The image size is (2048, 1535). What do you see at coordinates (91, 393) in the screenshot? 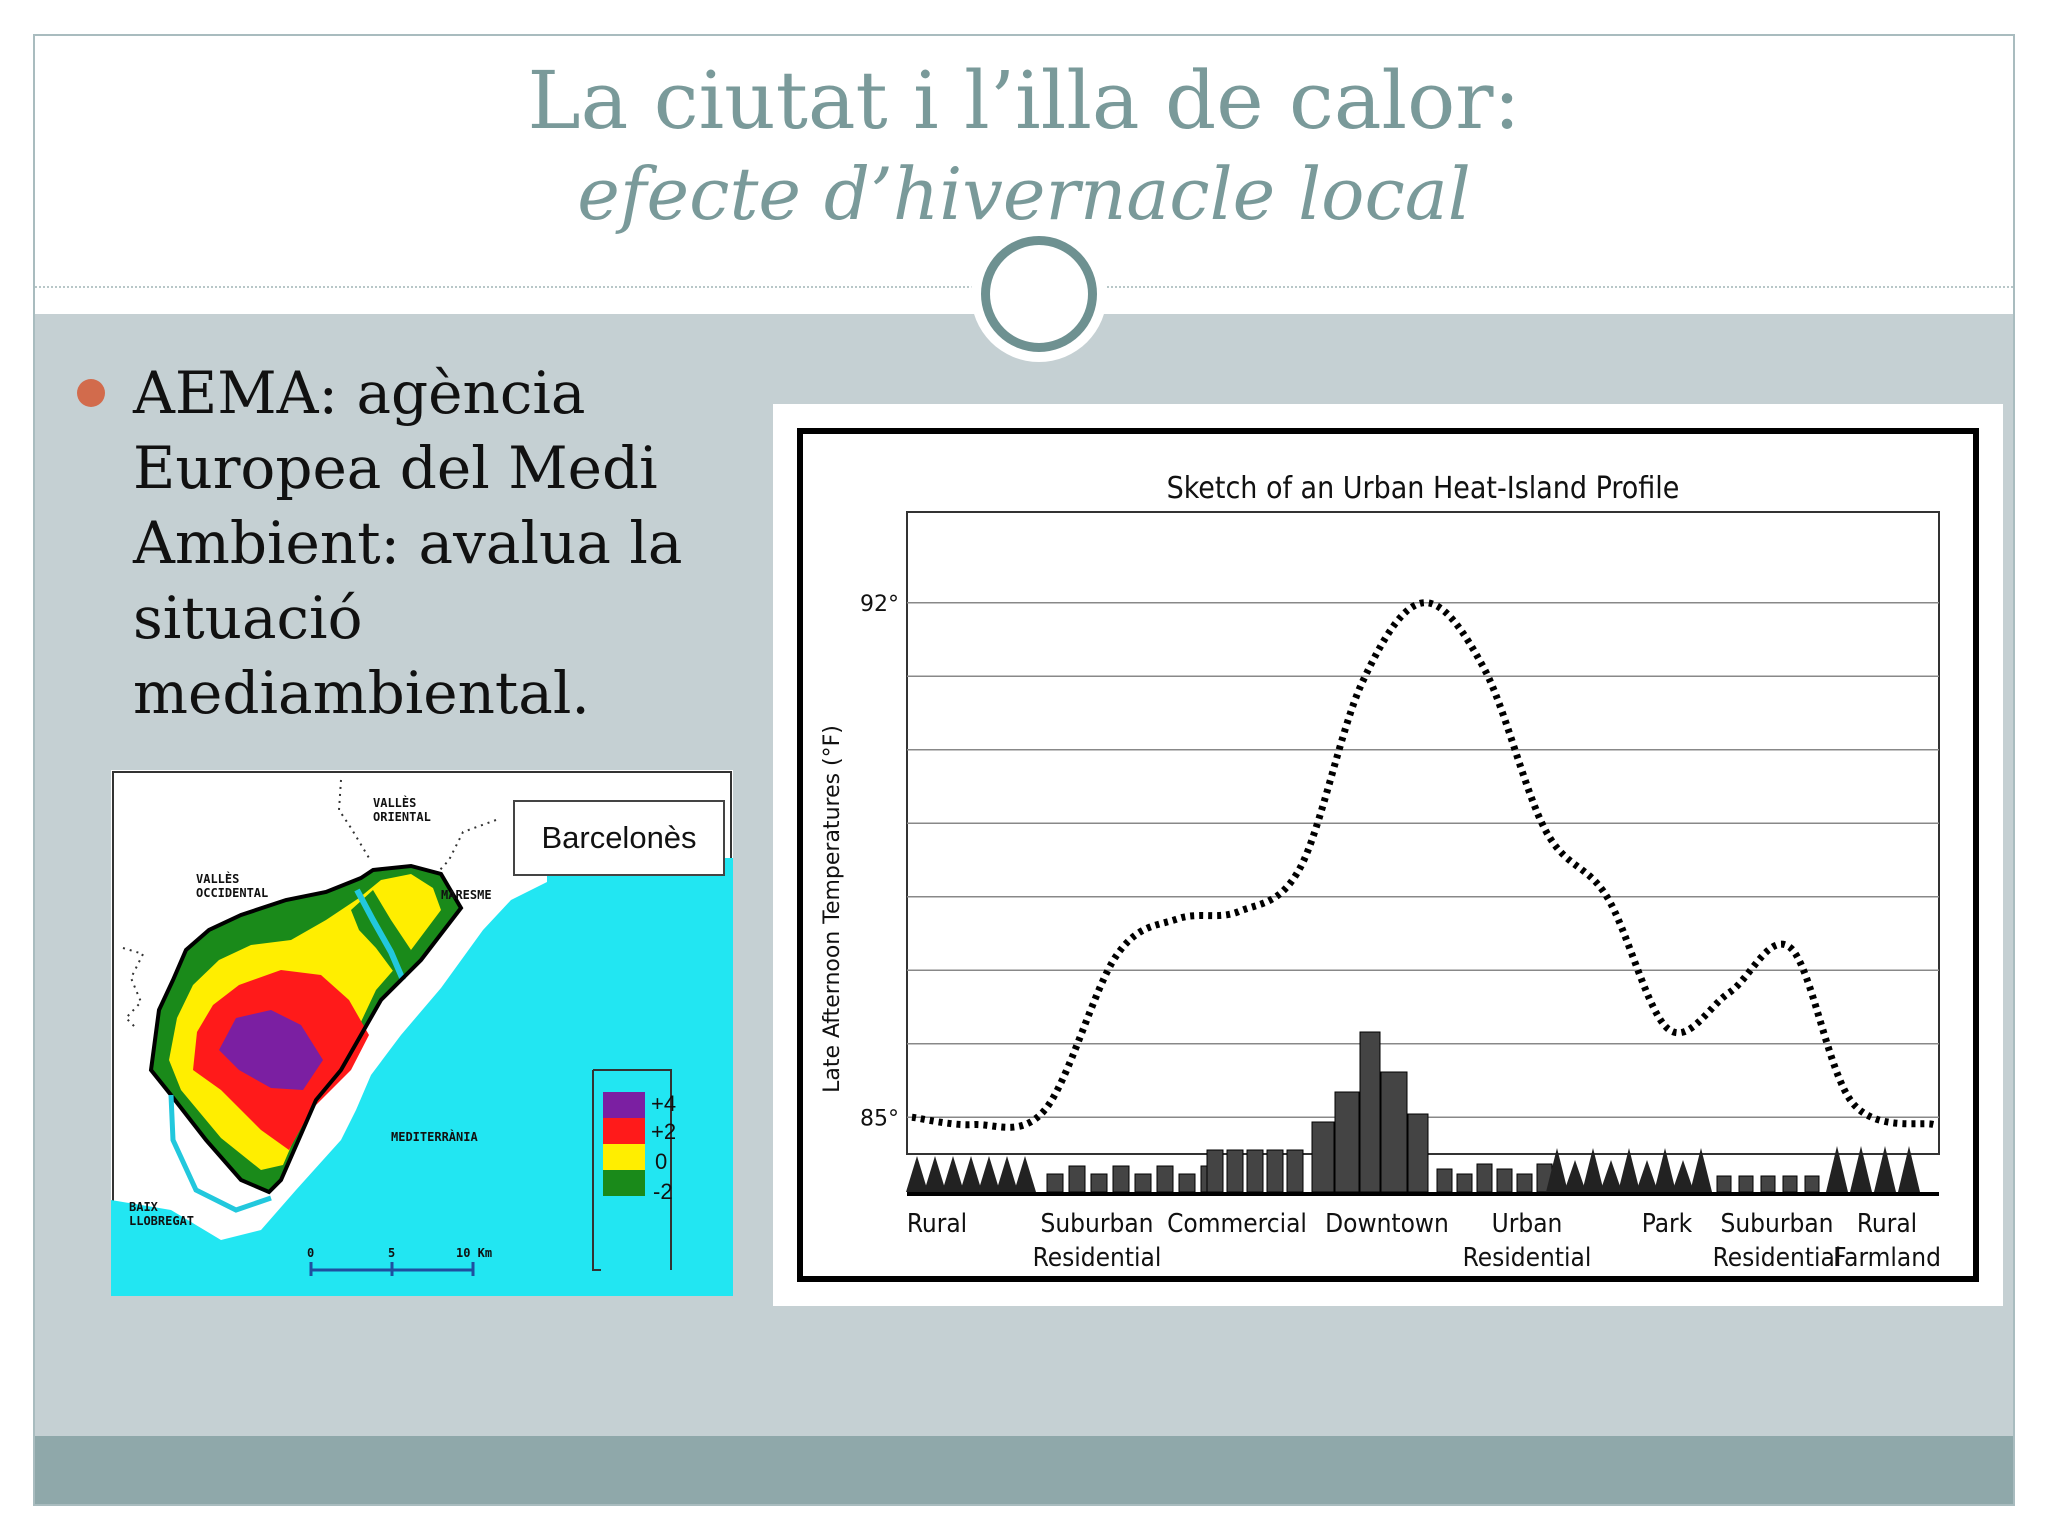
I see `bullet-dot-icon` at bounding box center [91, 393].